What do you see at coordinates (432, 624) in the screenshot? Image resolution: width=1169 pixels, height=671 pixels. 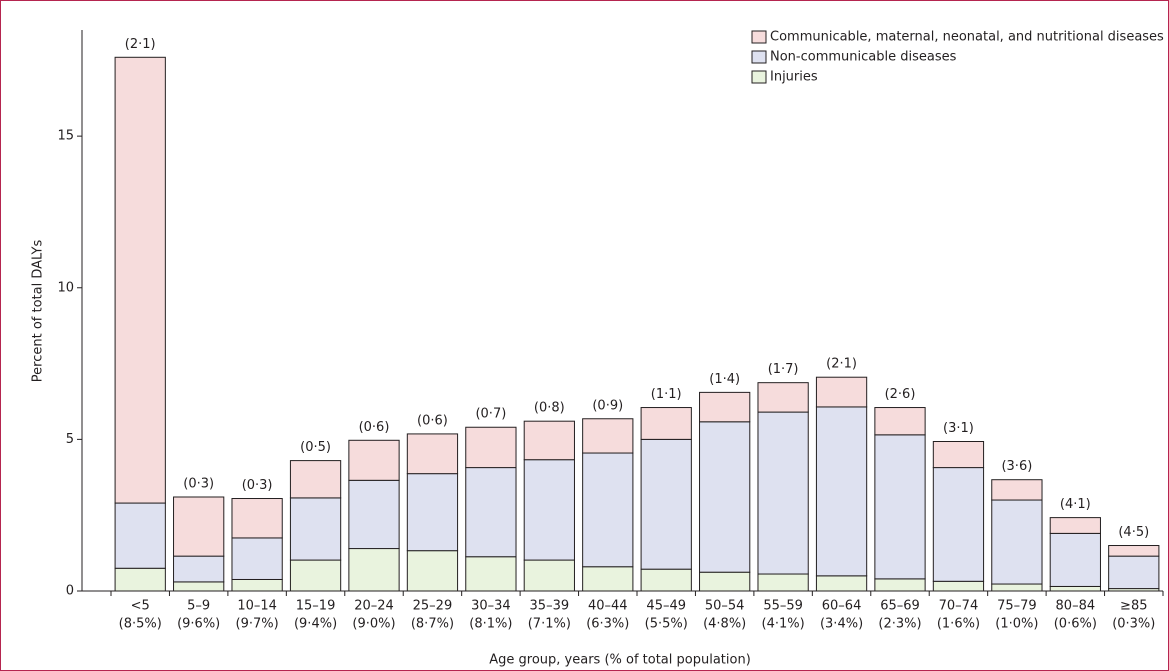 I see `x-tick-sublabel: (8·7%)` at bounding box center [432, 624].